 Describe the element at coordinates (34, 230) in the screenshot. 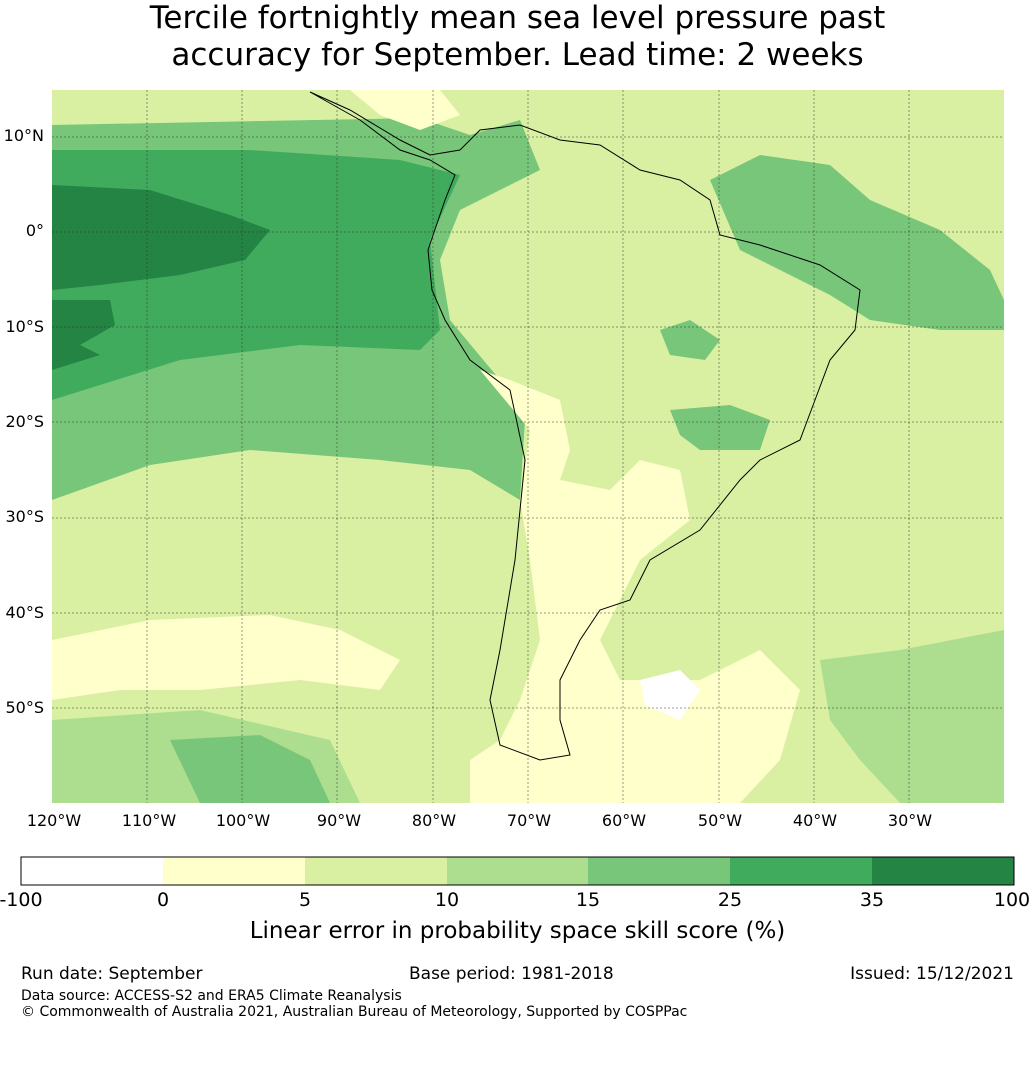

I see `lat-label-0: 0°` at that location.